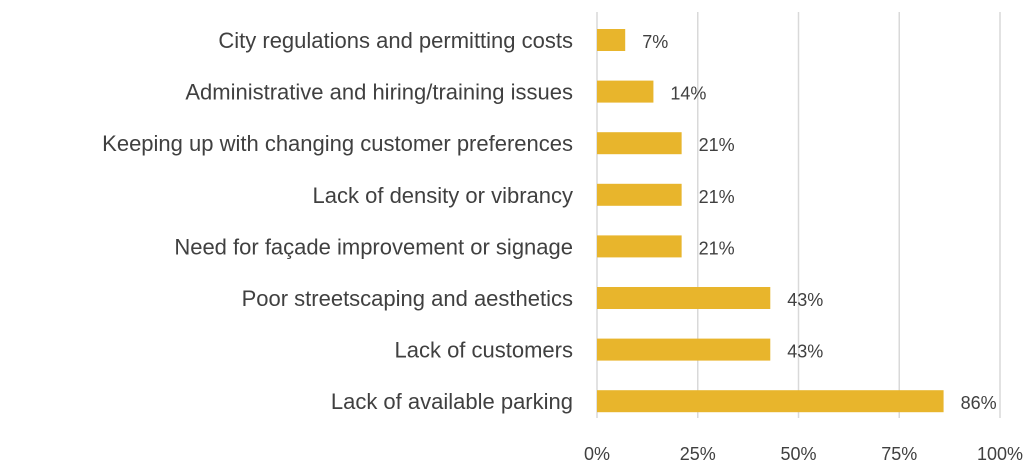 Image resolution: width=1032 pixels, height=468 pixels. Describe the element at coordinates (395, 40) in the screenshot. I see `category-label: City regulations and permitting costs` at that location.